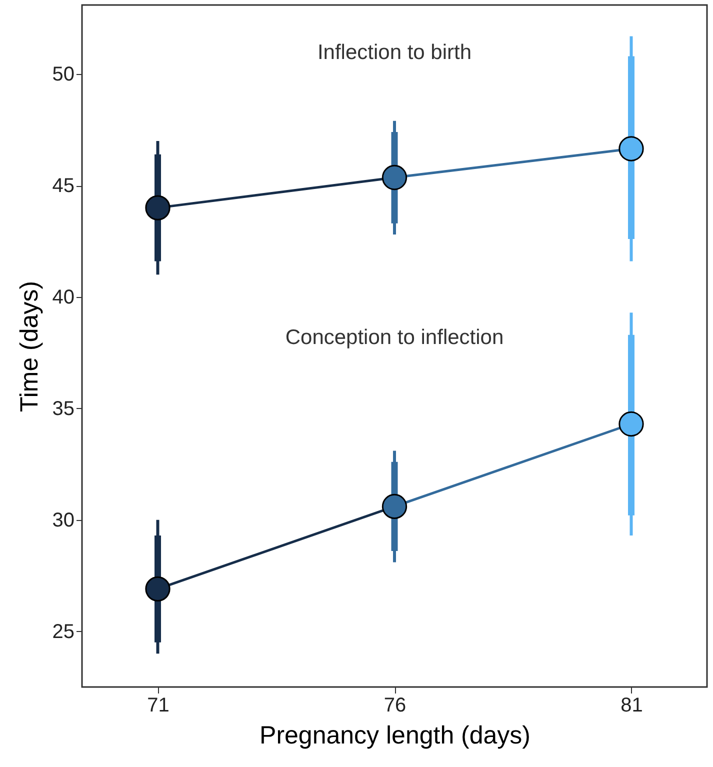 This screenshot has height=767, width=713. Describe the element at coordinates (631, 705) in the screenshot. I see `x-tick-label: 81` at that location.